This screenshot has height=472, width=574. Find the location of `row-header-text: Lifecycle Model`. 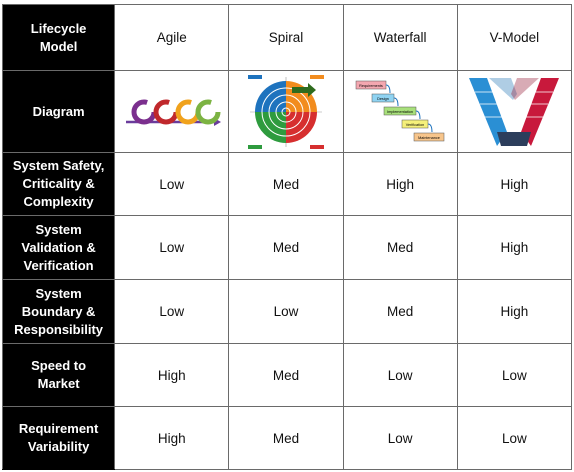

row-header-text: Lifecycle Model is located at coordinates (58, 37).